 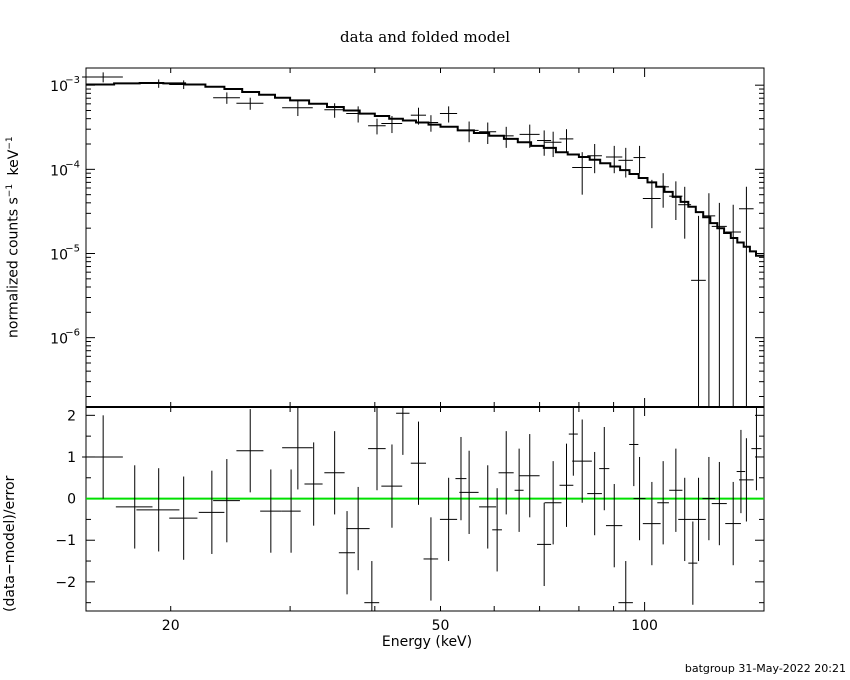 I want to click on x-tick-label: 20, so click(x=171, y=626).